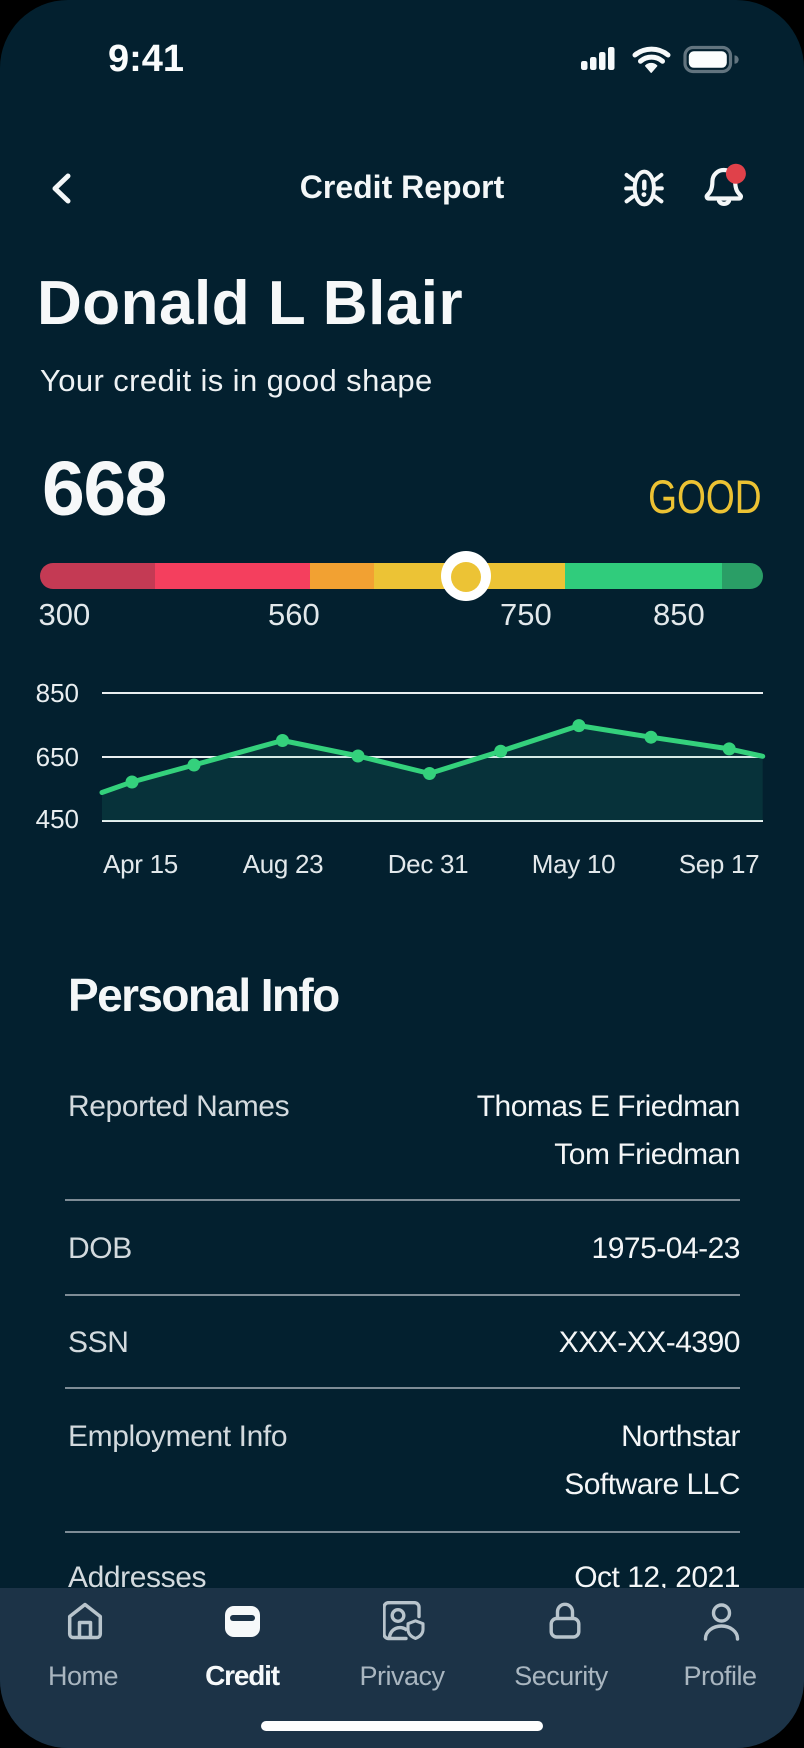 The height and width of the screenshot is (1748, 804). I want to click on svg-text: Aug 23, so click(283, 864).